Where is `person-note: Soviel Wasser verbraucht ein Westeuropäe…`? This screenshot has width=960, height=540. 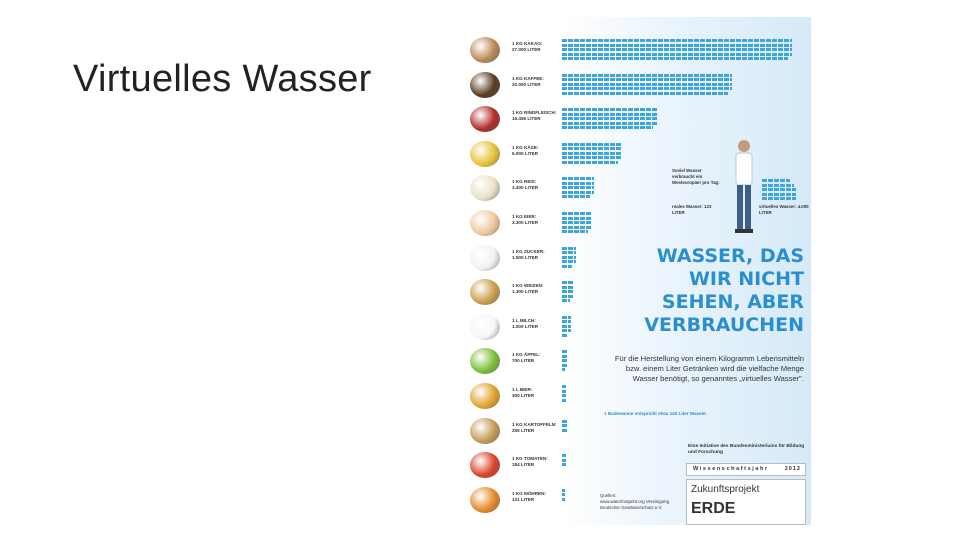 person-note: Soviel Wasser verbraucht ein Westeuropäe… is located at coordinates (696, 176).